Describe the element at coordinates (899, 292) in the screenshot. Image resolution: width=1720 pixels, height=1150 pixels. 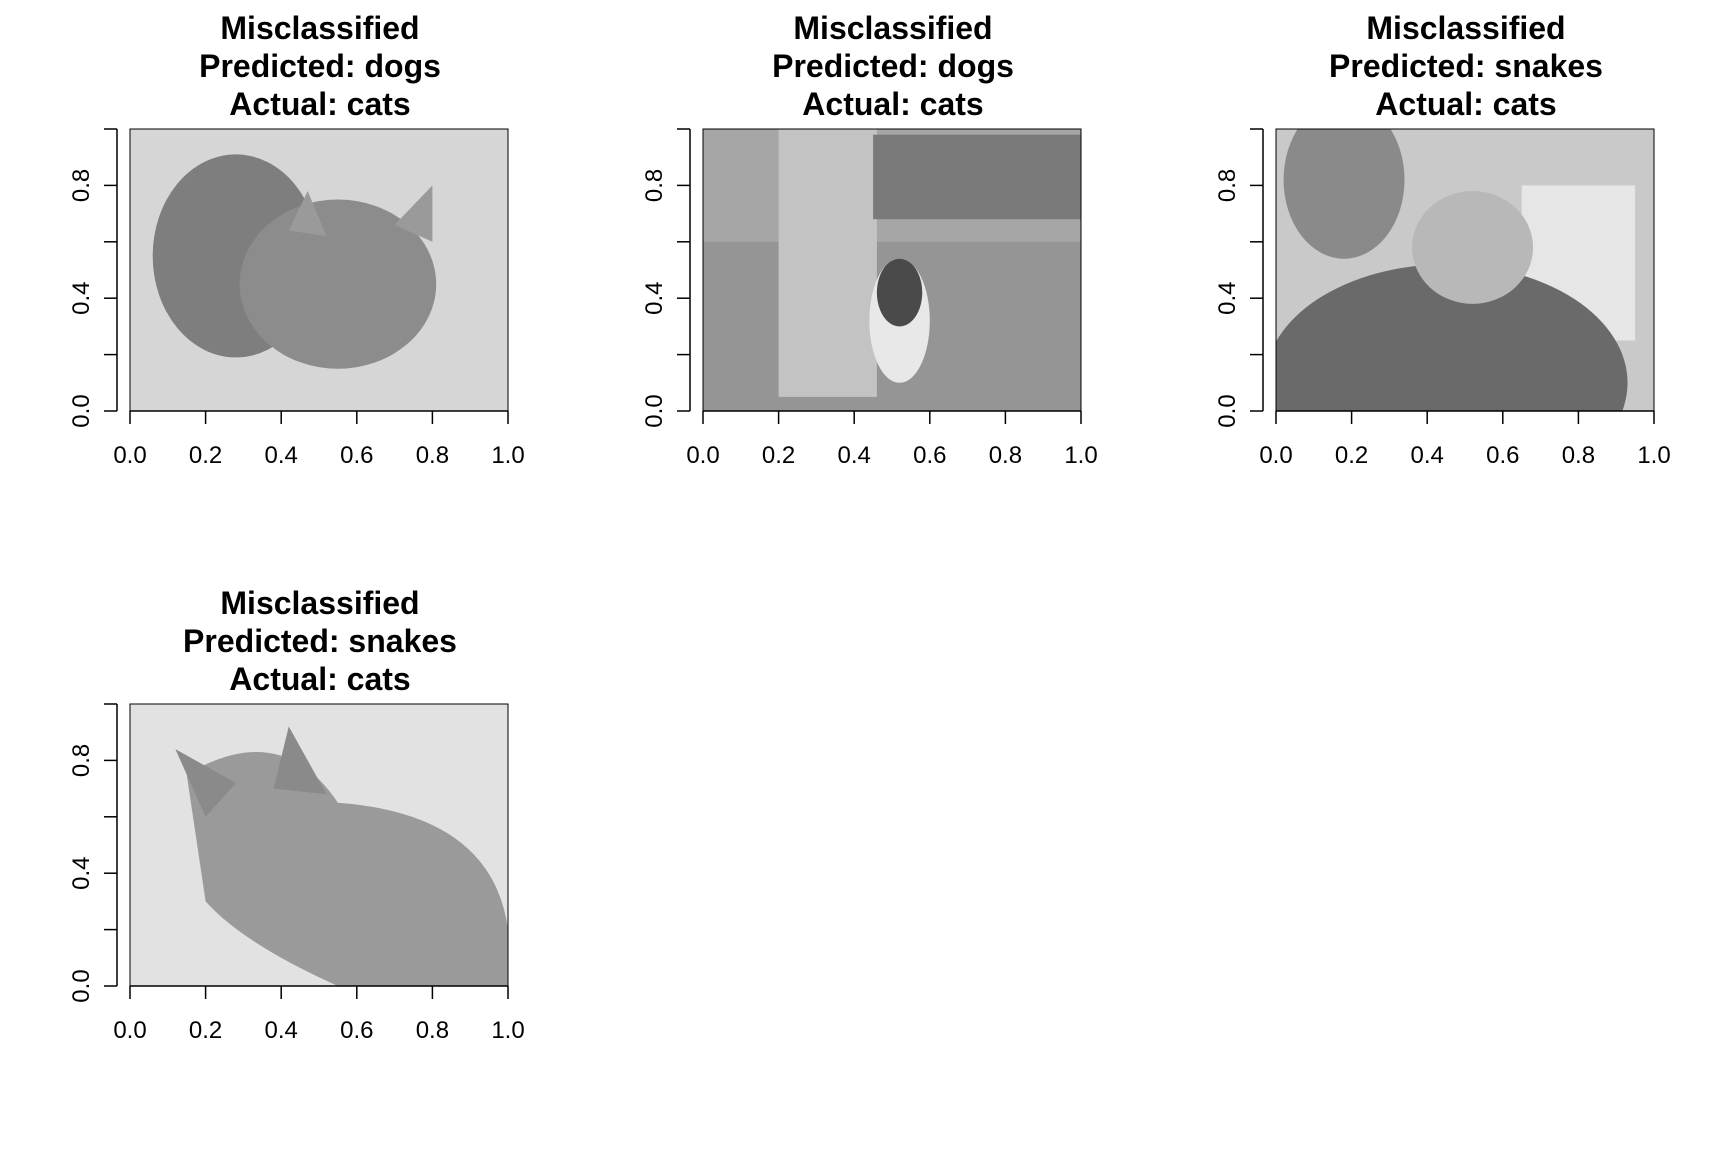
I see `kitten-head-shape` at that location.